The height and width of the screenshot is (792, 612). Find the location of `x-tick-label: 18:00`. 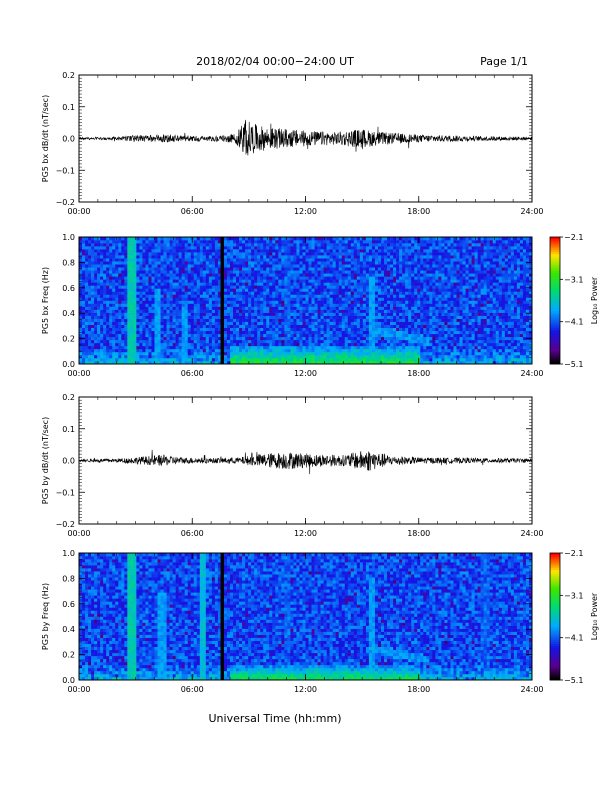

x-tick-label: 18:00 is located at coordinates (418, 211).